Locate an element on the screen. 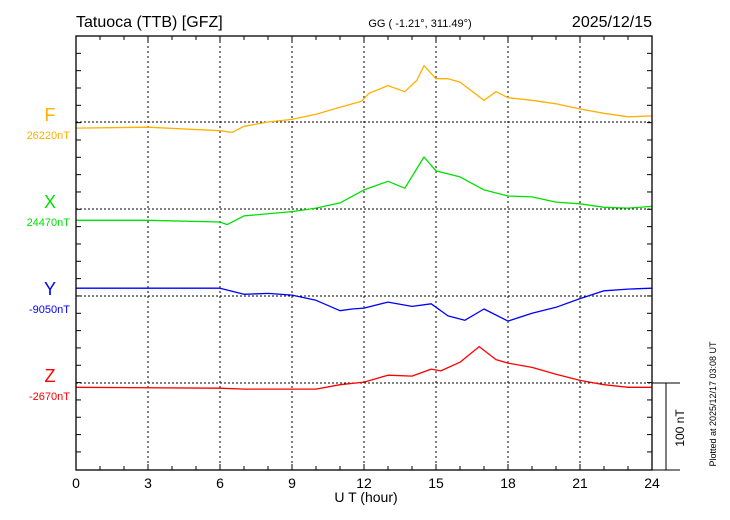  series-line-y is located at coordinates (364, 304).